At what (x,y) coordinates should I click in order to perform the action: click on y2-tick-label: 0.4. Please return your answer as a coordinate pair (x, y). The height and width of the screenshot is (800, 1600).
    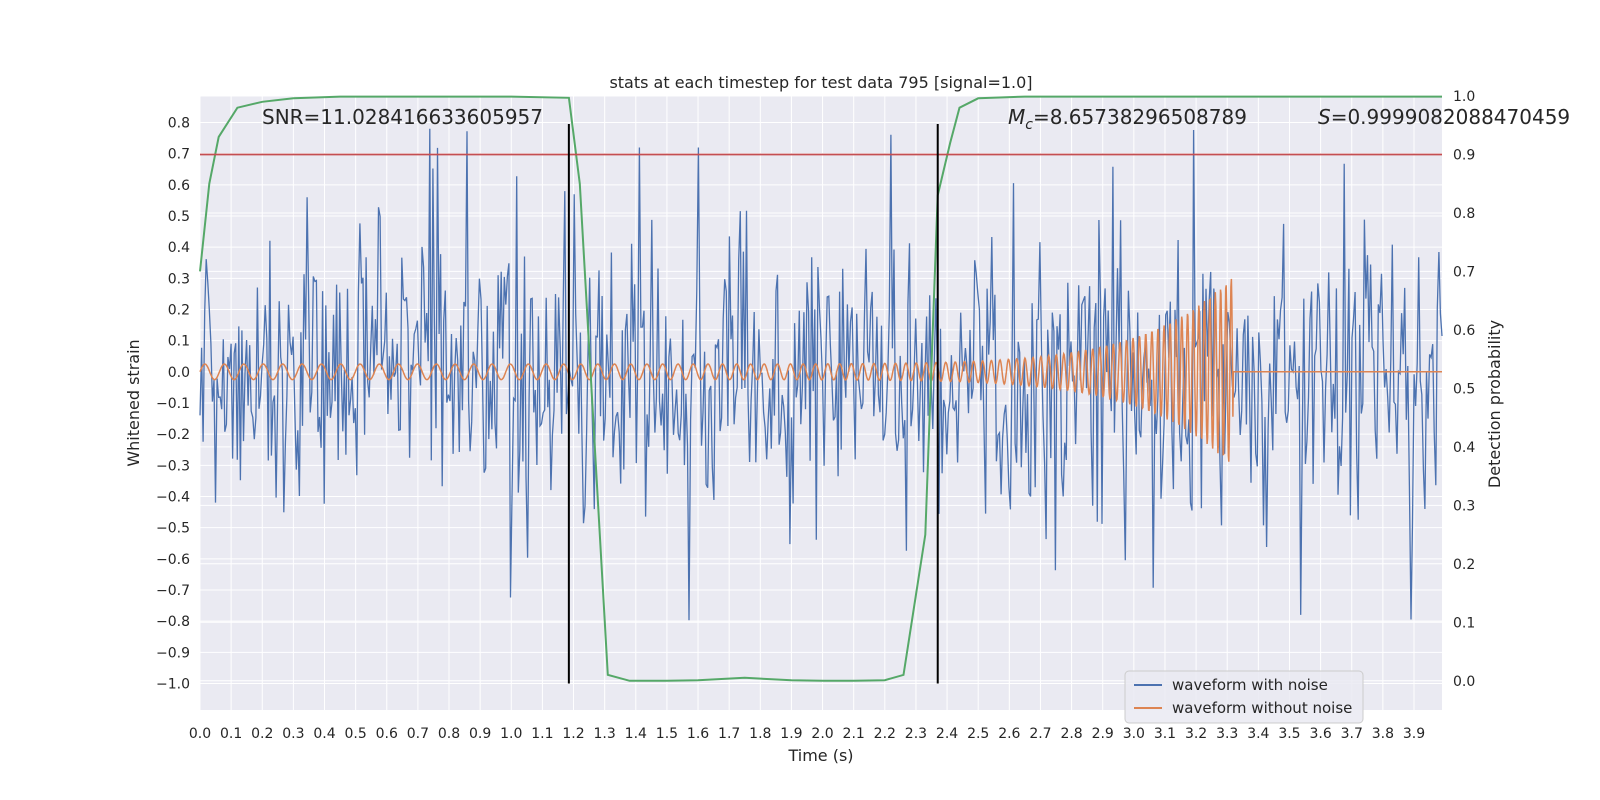
    Looking at the image, I should click on (1464, 448).